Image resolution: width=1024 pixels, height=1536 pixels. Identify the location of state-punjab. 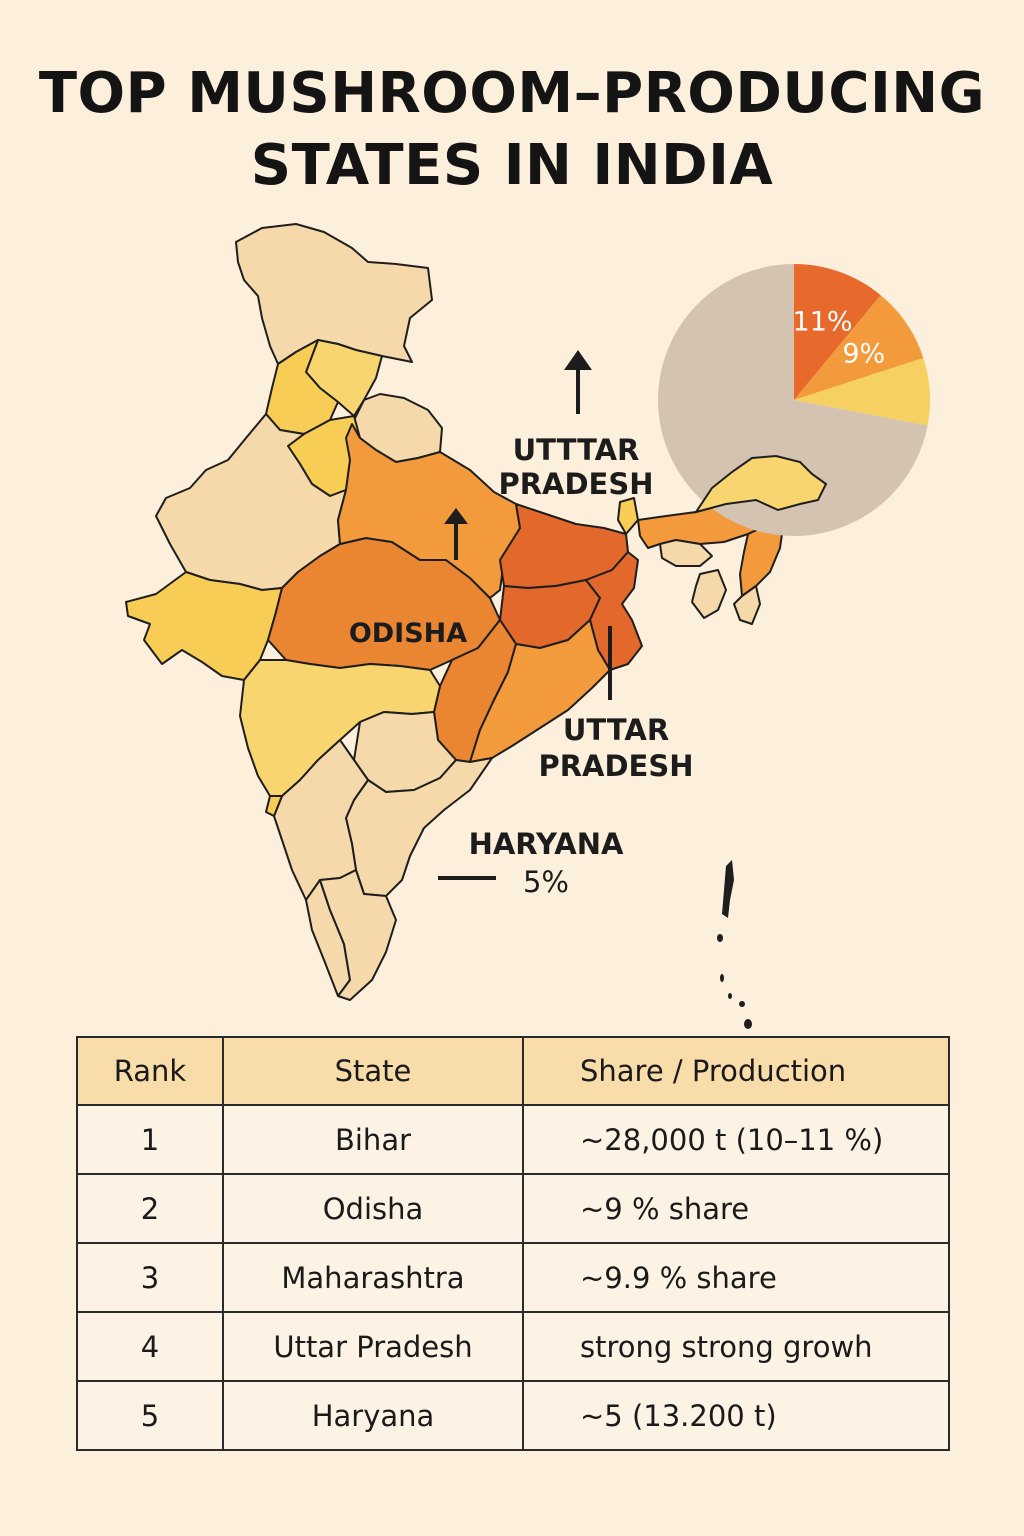
(302, 387).